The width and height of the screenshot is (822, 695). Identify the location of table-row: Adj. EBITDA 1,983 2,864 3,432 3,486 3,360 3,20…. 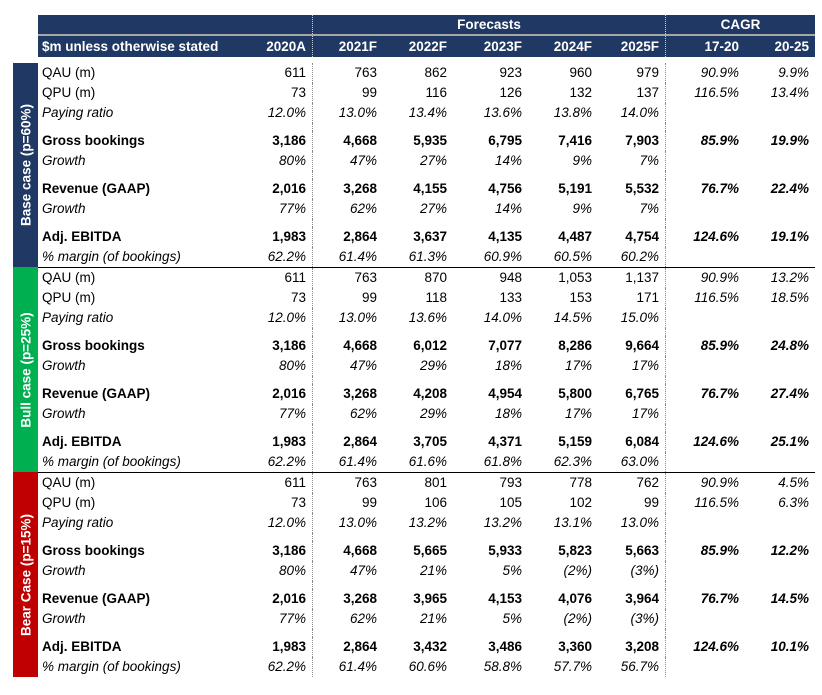
(426, 647).